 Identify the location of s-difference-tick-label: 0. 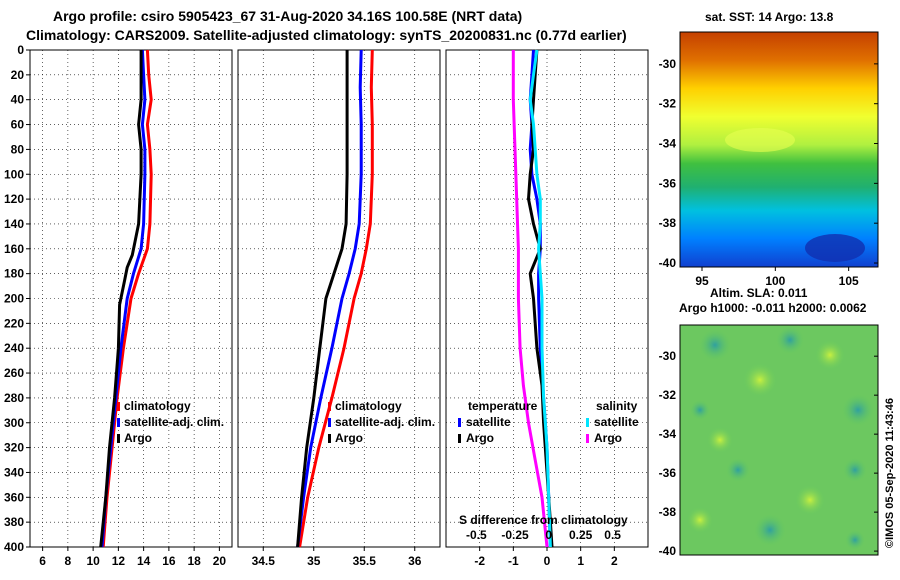
(548, 535).